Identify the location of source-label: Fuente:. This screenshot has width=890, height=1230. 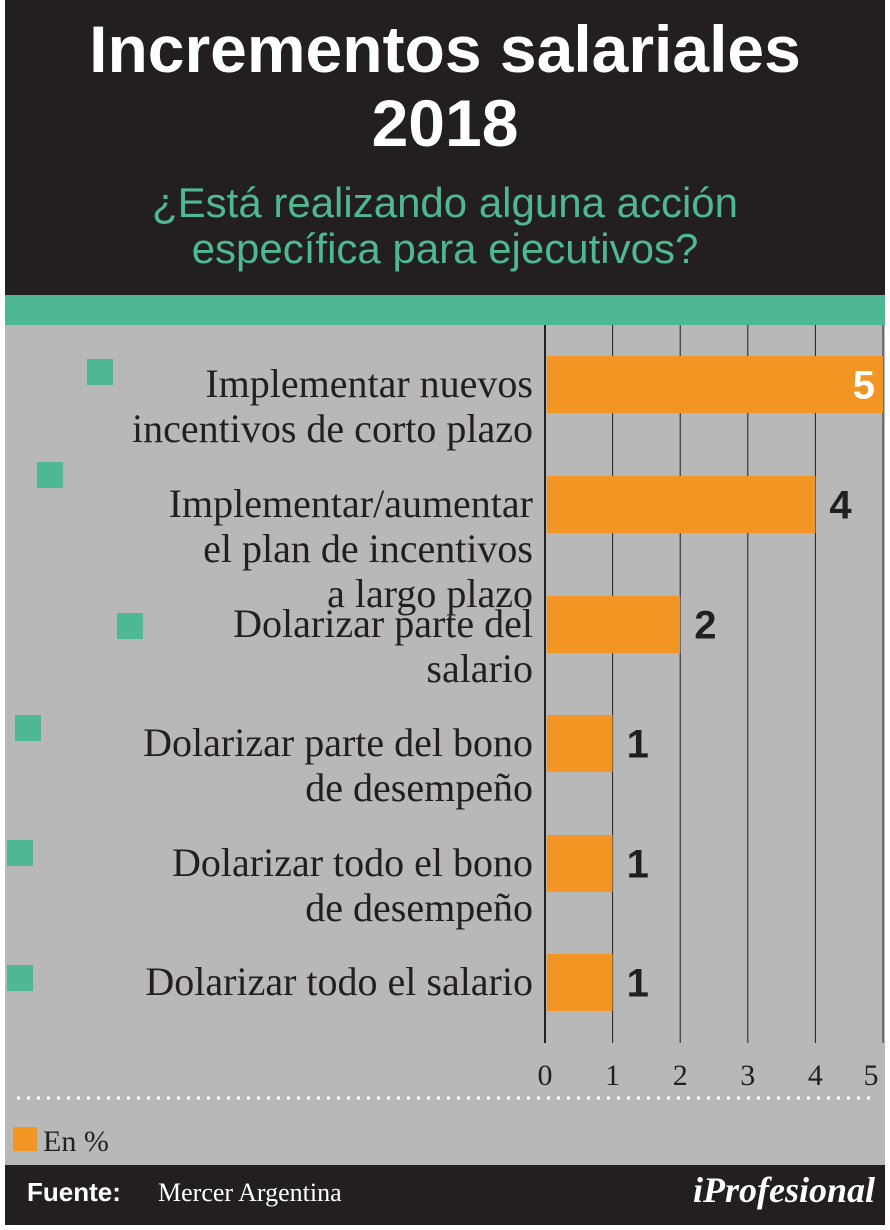
(74, 1192).